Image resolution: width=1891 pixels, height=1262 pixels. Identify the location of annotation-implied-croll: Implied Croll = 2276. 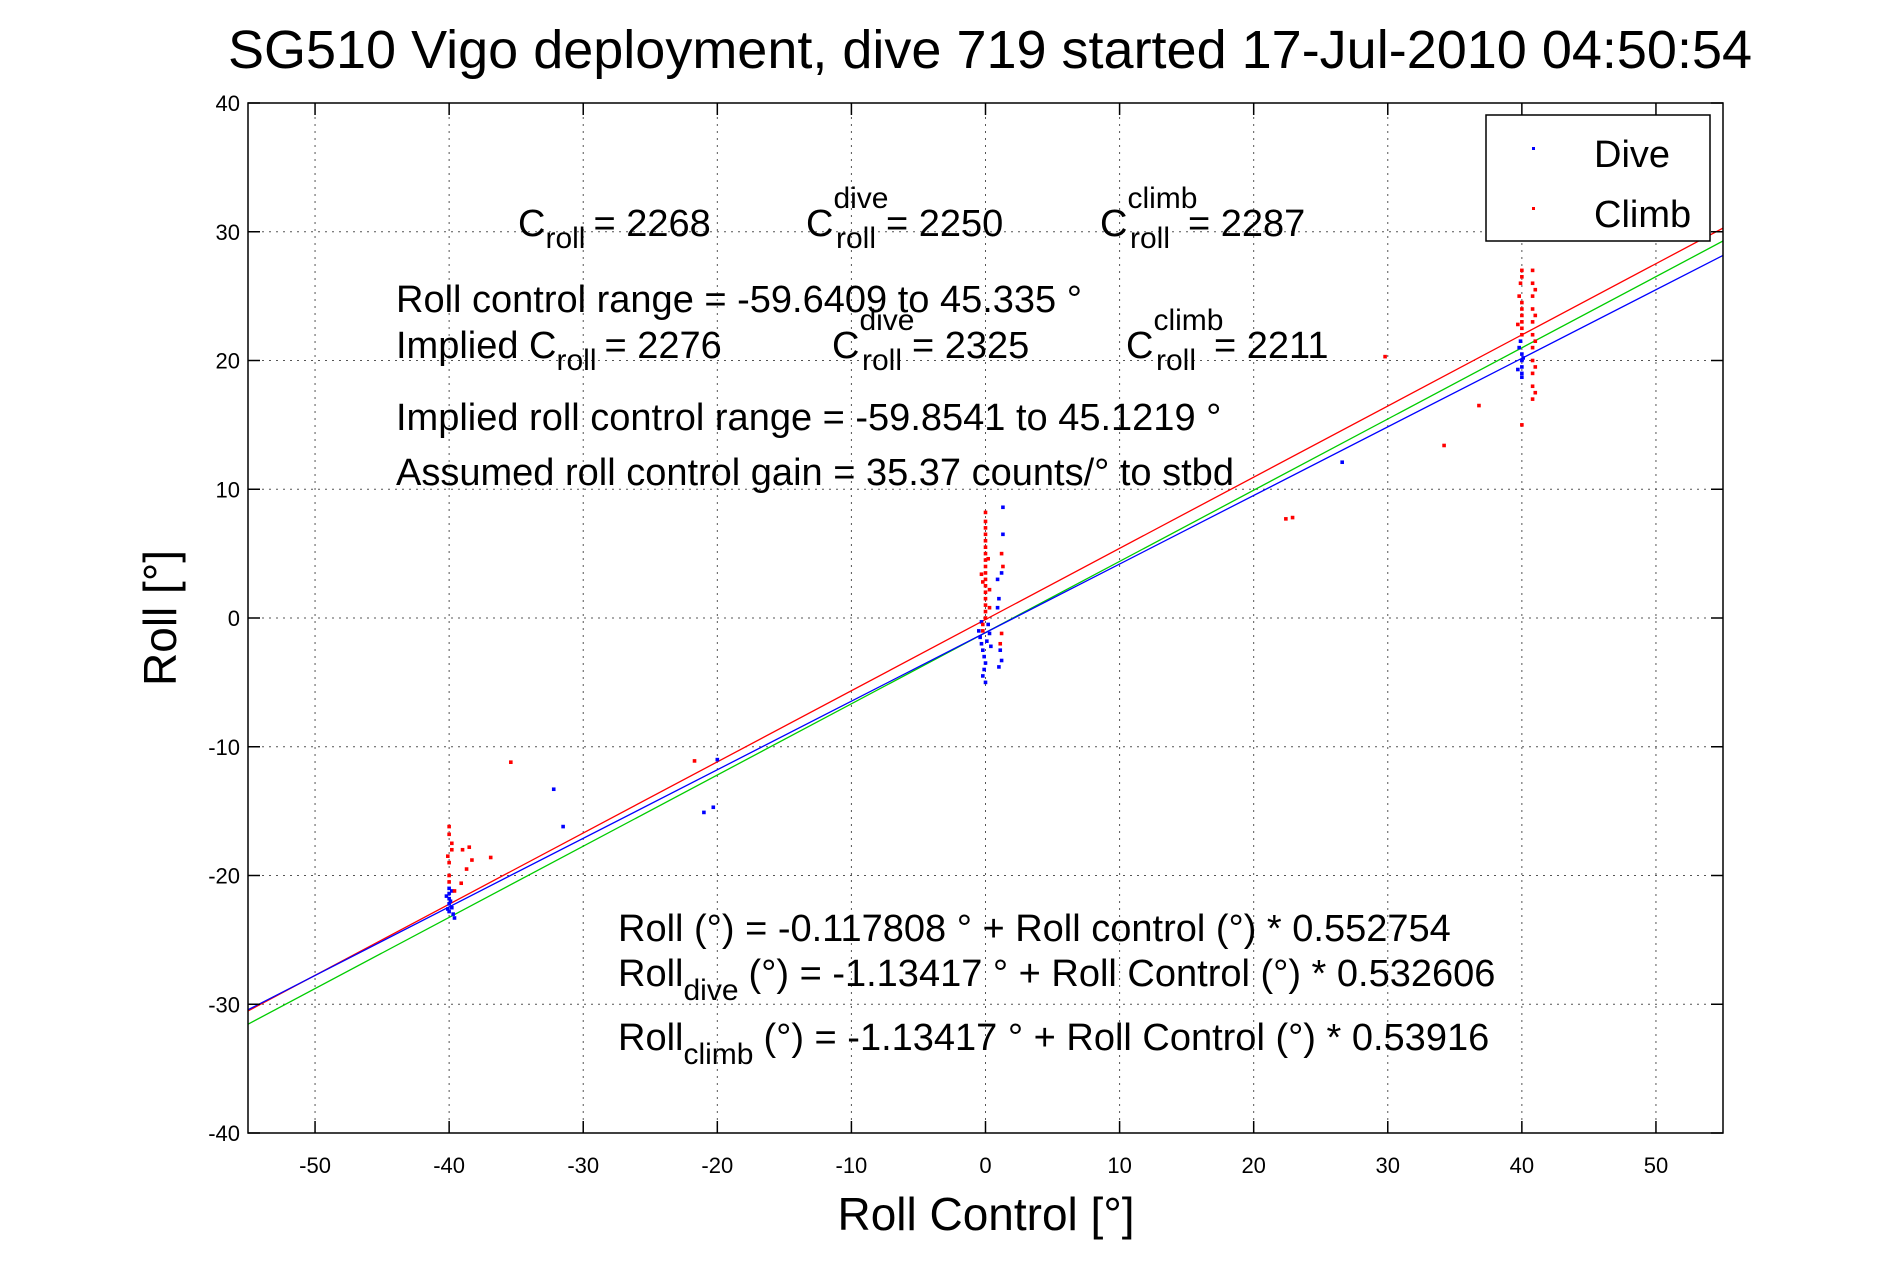
(559, 351).